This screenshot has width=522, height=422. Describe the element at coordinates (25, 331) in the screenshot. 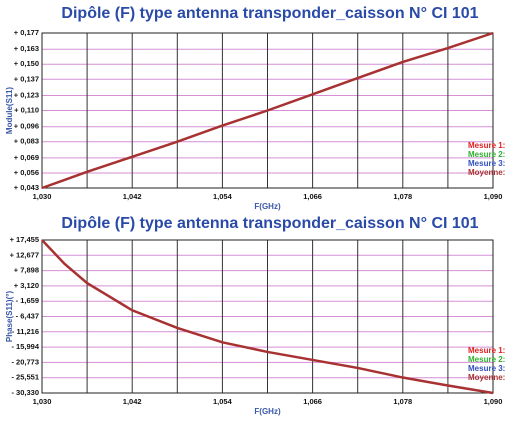

I see `y-tick-label: - 11,216` at that location.